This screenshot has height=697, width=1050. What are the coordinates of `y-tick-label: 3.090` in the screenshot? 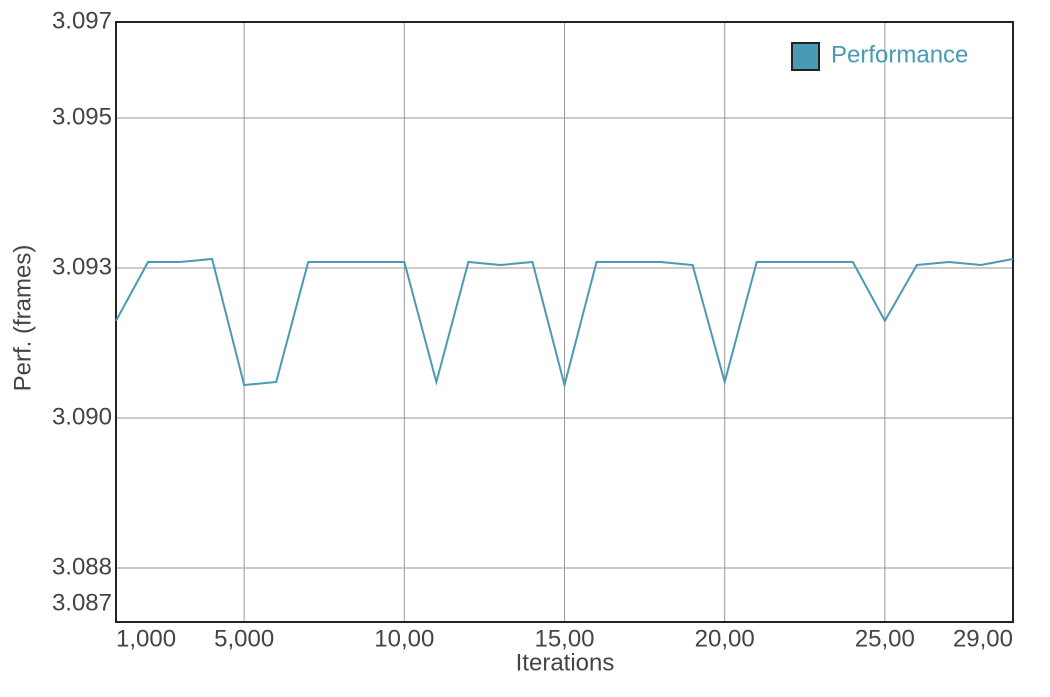 It's located at (82, 416).